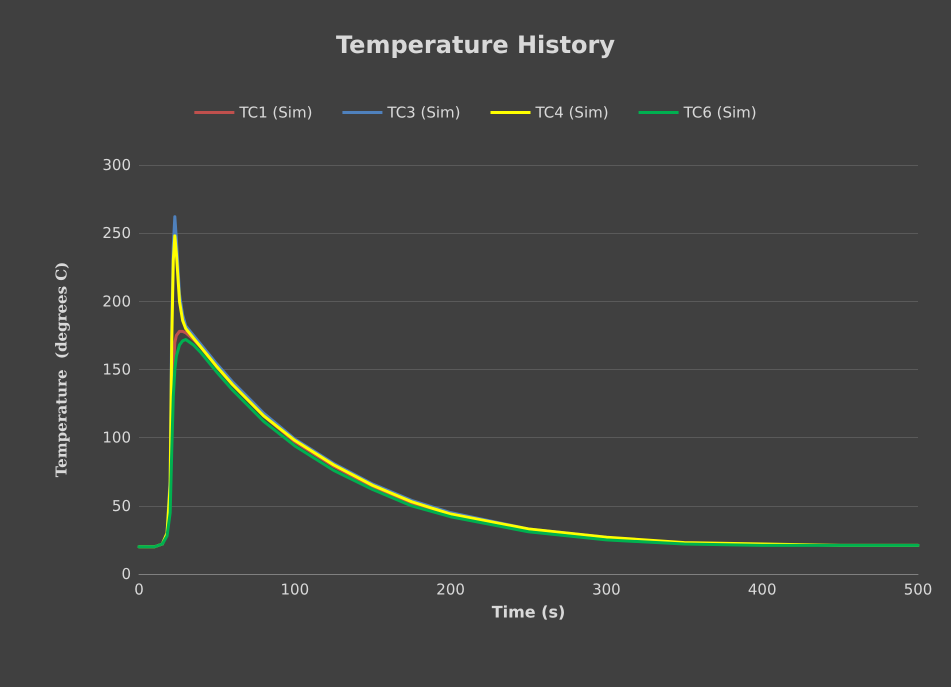 The width and height of the screenshot is (951, 687). I want to click on x-tick-label: 400, so click(762, 589).